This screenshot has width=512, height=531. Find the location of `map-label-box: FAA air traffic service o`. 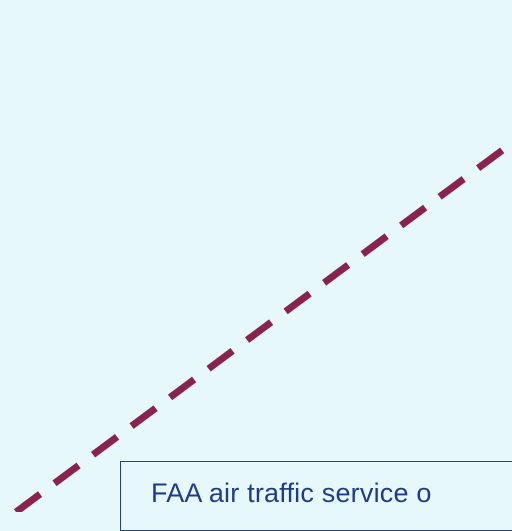

map-label-box: FAA air traffic service o is located at coordinates (316, 496).